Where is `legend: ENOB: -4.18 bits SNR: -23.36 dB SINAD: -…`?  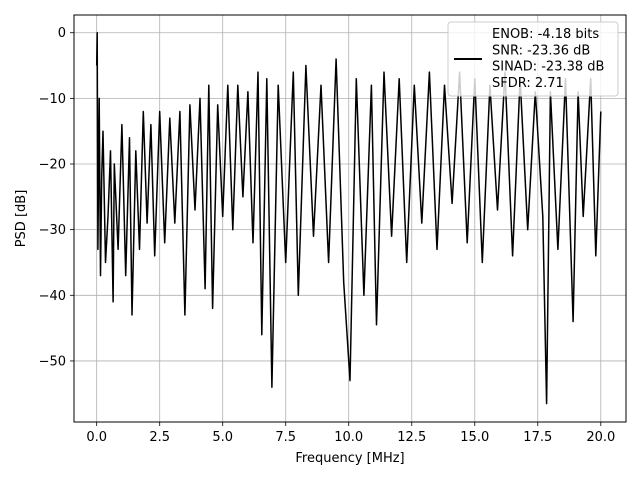 legend: ENOB: -4.18 bits SNR: -23.36 dB SINAD: -… is located at coordinates (533, 59).